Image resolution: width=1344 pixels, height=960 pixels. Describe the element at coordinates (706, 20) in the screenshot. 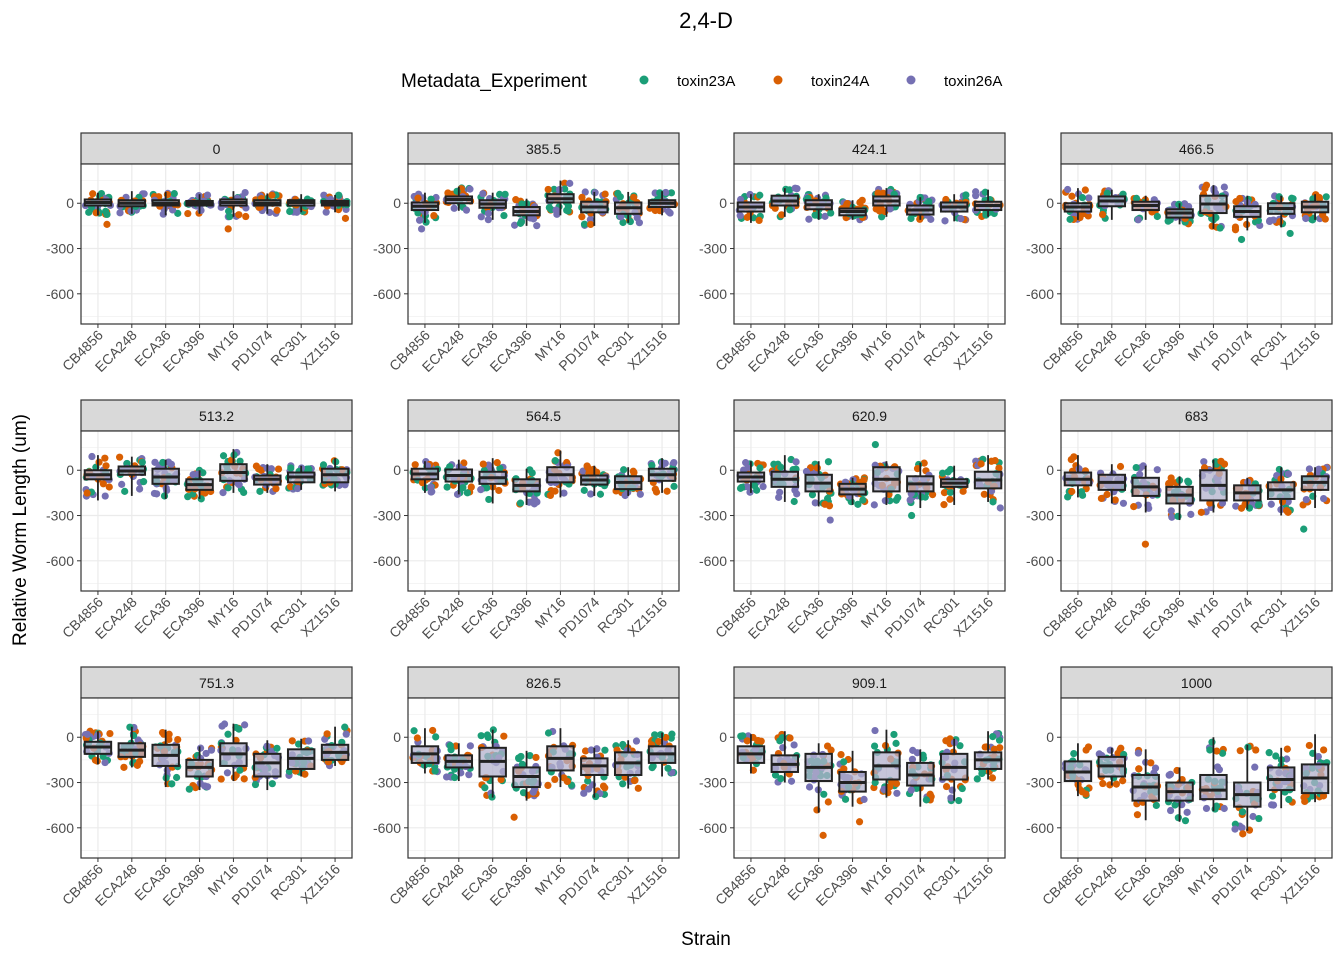

I see `chart-title: 2,4-D` at that location.